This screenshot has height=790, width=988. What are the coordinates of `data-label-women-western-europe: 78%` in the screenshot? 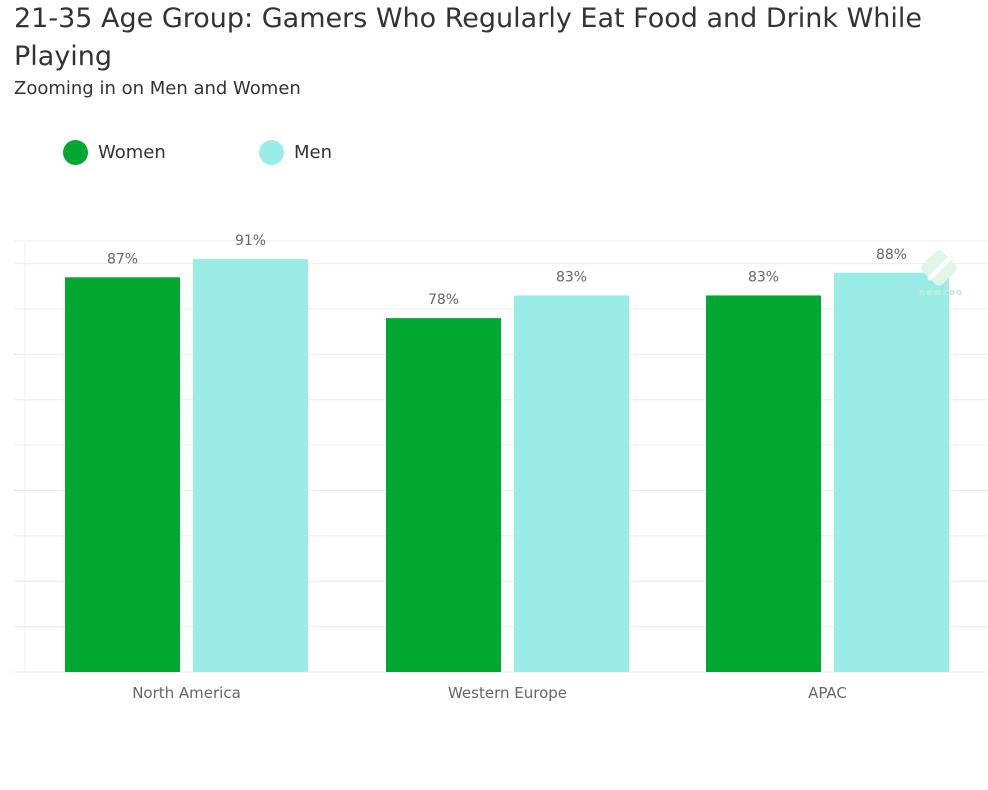 It's located at (443, 300).